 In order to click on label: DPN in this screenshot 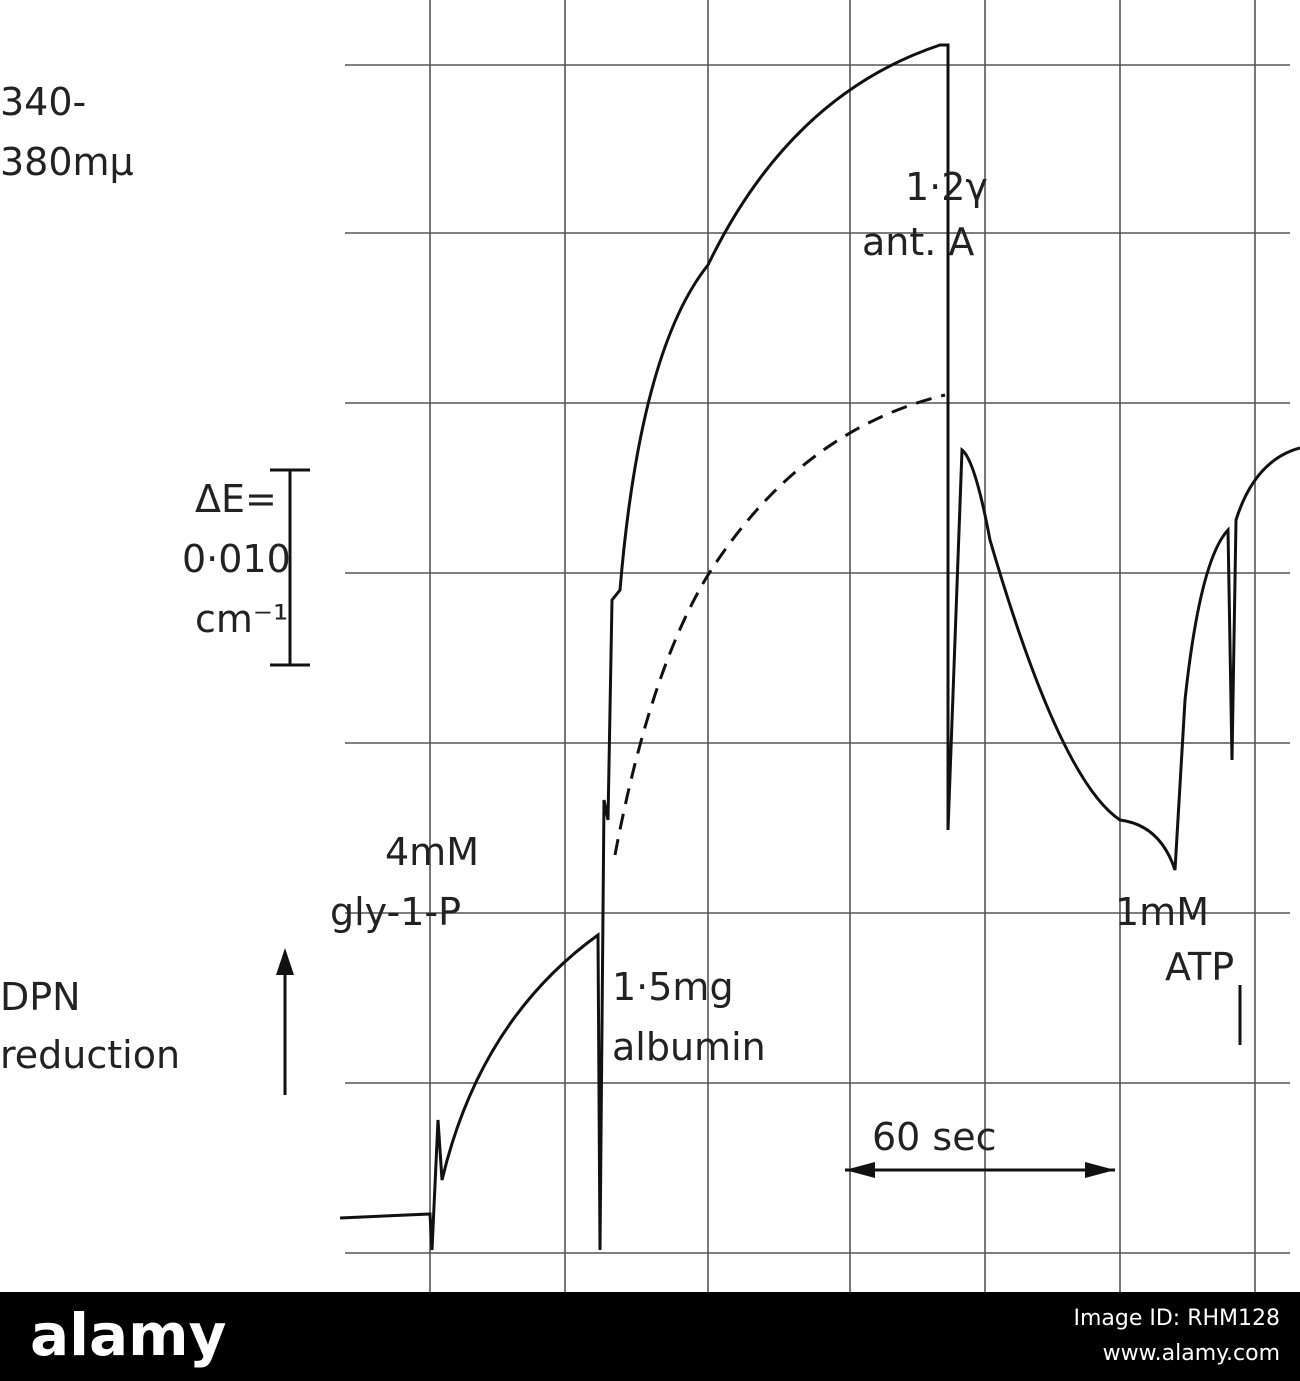, I will do `click(40, 997)`.